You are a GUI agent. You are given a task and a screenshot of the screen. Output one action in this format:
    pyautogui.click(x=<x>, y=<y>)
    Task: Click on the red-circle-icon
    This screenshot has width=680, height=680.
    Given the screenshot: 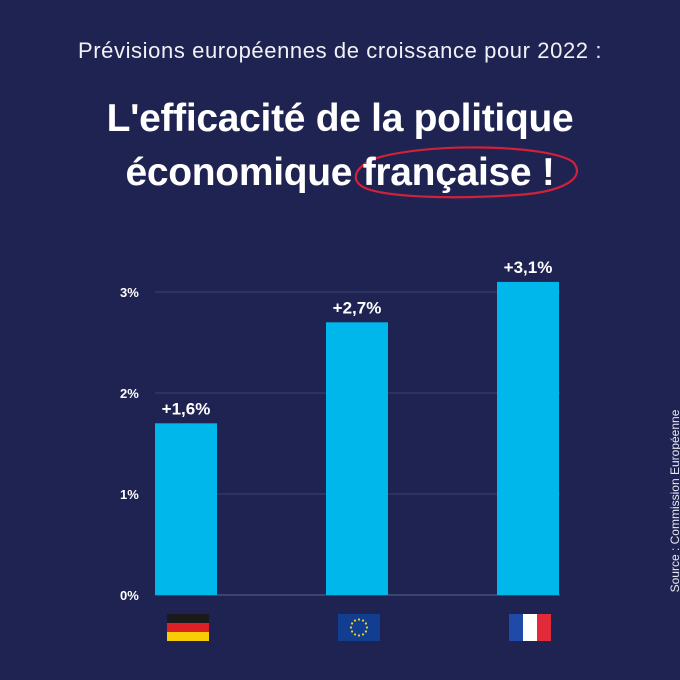 What is the action you would take?
    pyautogui.click(x=466, y=172)
    